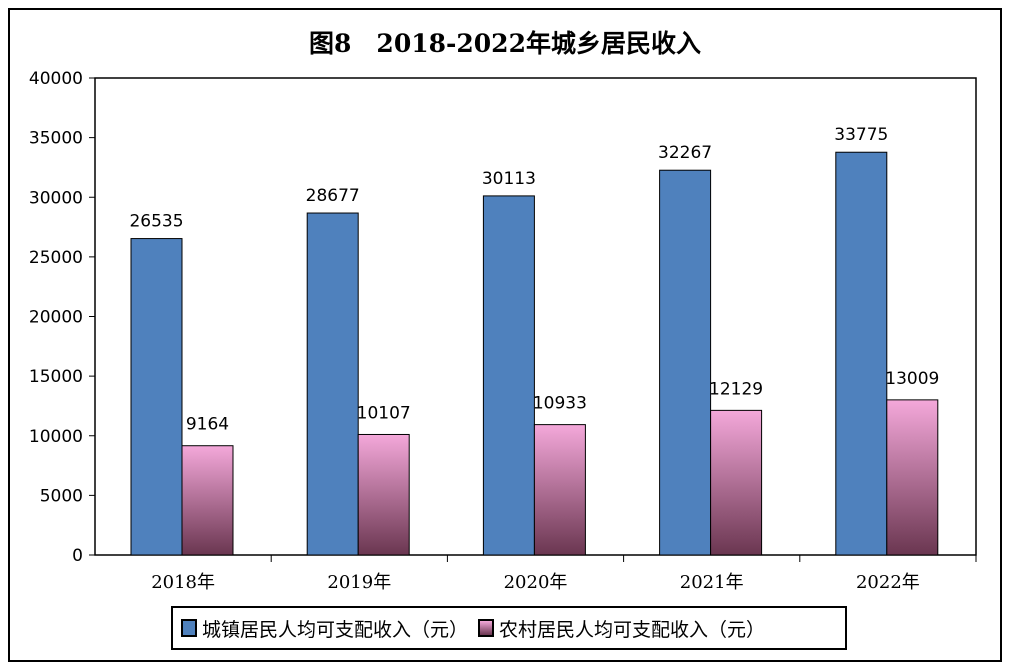 This screenshot has width=1010, height=672. I want to click on y-tick-label: 25000, so click(56, 258).